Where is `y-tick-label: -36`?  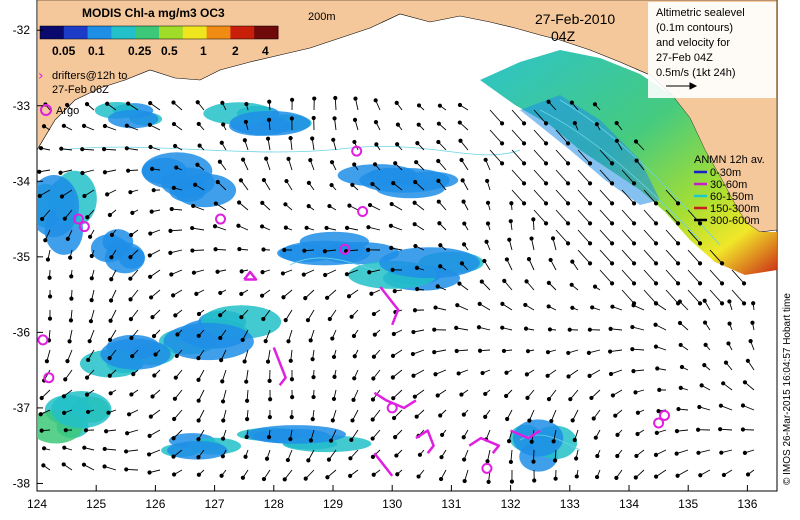
y-tick-label: -36 is located at coordinates (22, 332).